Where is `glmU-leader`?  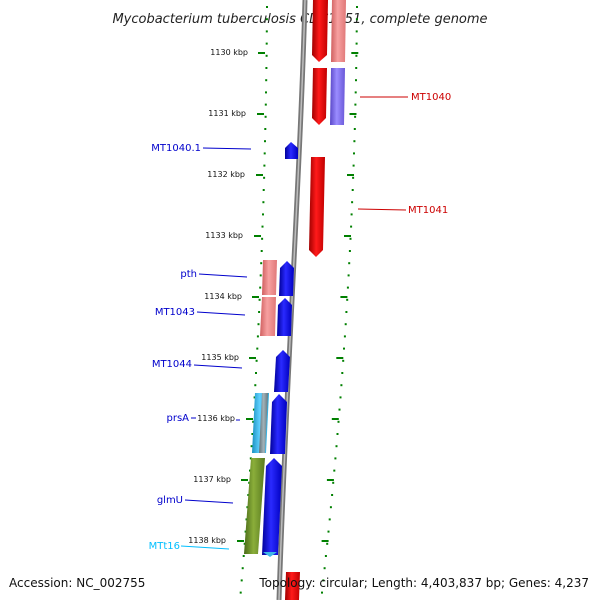 glmU-leader is located at coordinates (209, 501).